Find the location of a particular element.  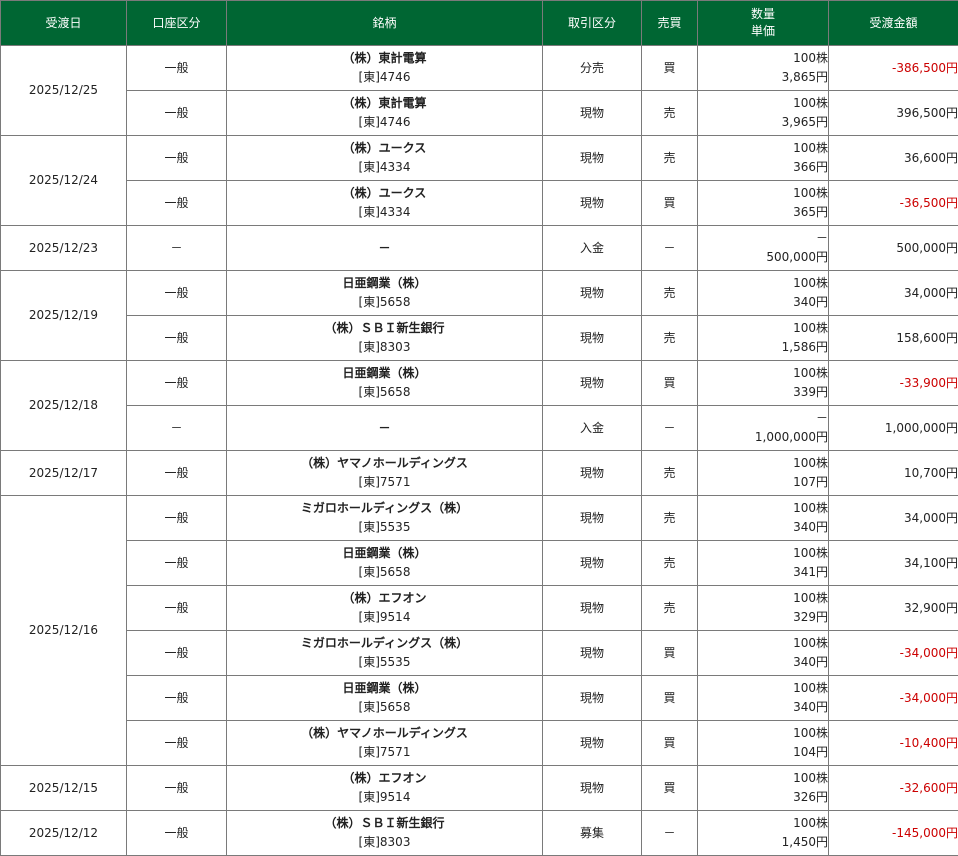

unit-price: 104円 is located at coordinates (763, 752).